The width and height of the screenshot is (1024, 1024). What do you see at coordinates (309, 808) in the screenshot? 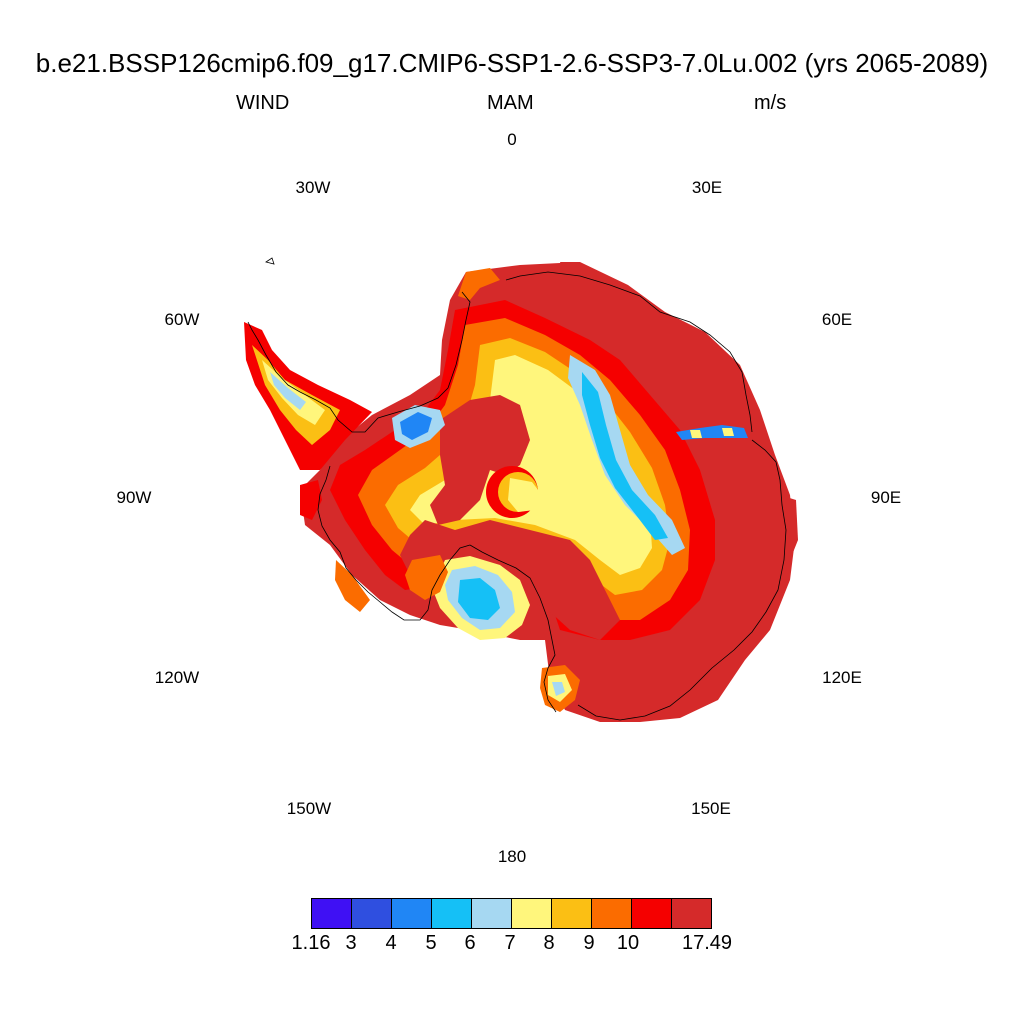
I see `lon-label-150w: 150W` at bounding box center [309, 808].